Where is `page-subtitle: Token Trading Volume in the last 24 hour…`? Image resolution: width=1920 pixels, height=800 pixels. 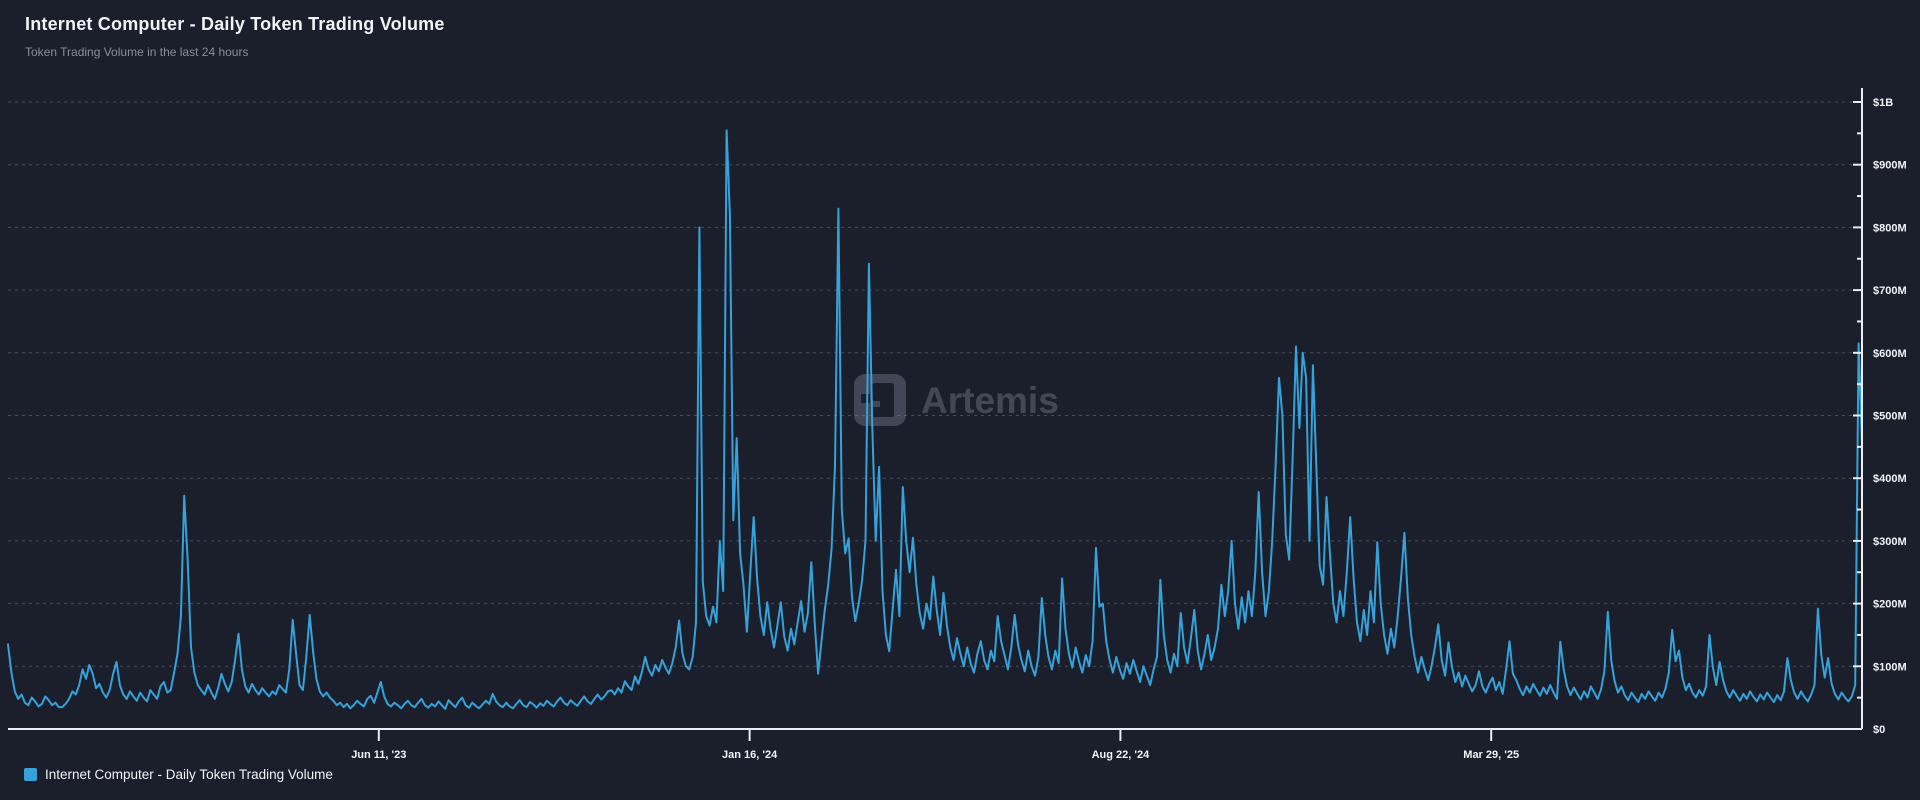
page-subtitle: Token Trading Volume in the last 24 hour… is located at coordinates (137, 52).